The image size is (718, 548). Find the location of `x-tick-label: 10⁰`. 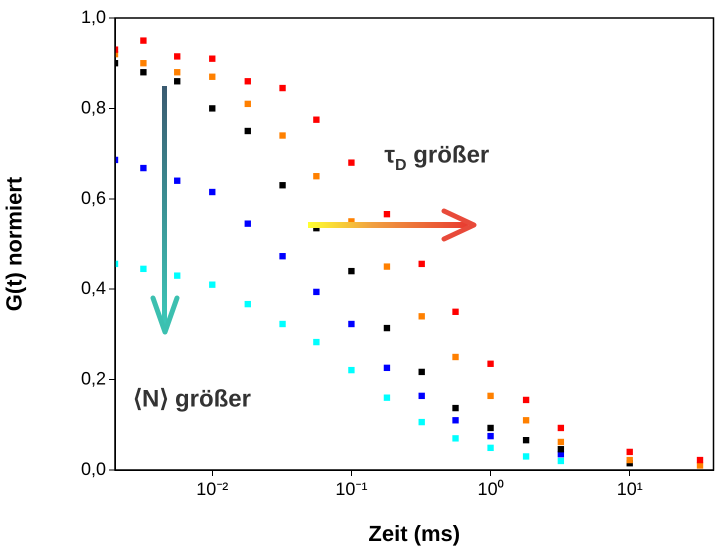

x-tick-label: 10⁰ is located at coordinates (491, 488).